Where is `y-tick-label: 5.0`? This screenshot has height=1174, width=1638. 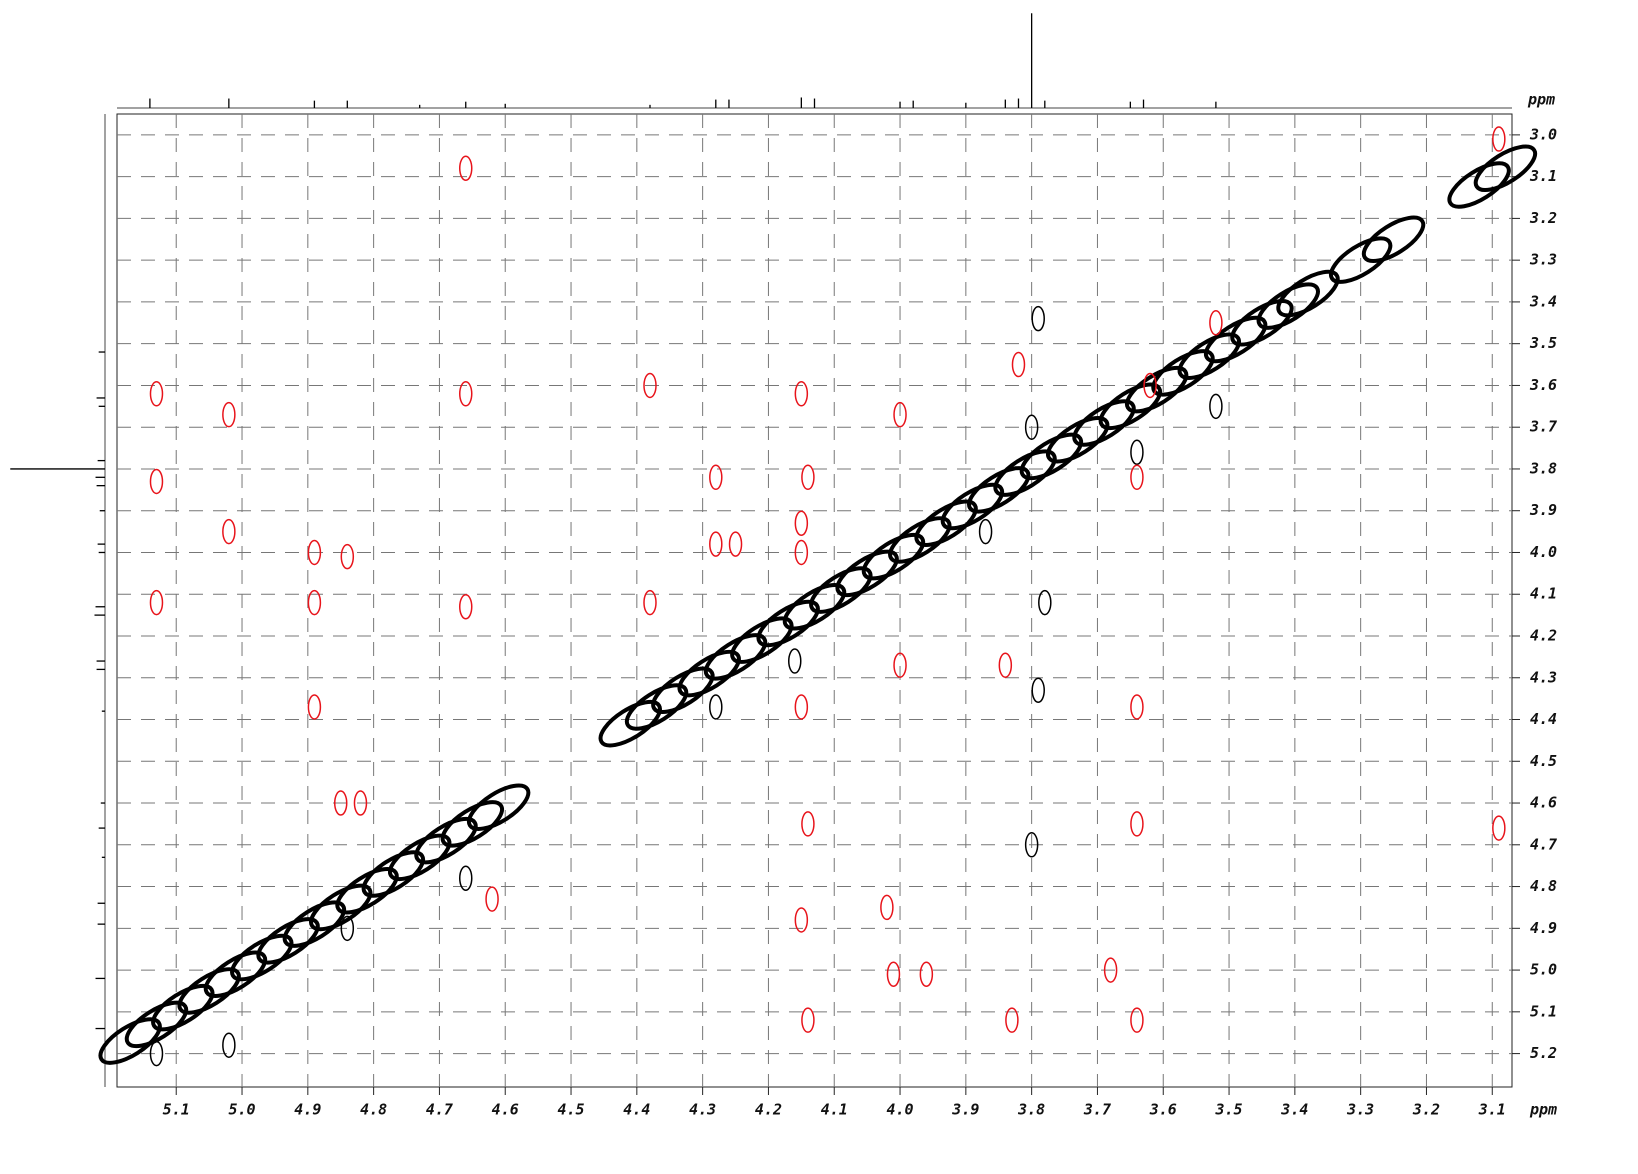
y-tick-label: 5.0 is located at coordinates (1543, 970).